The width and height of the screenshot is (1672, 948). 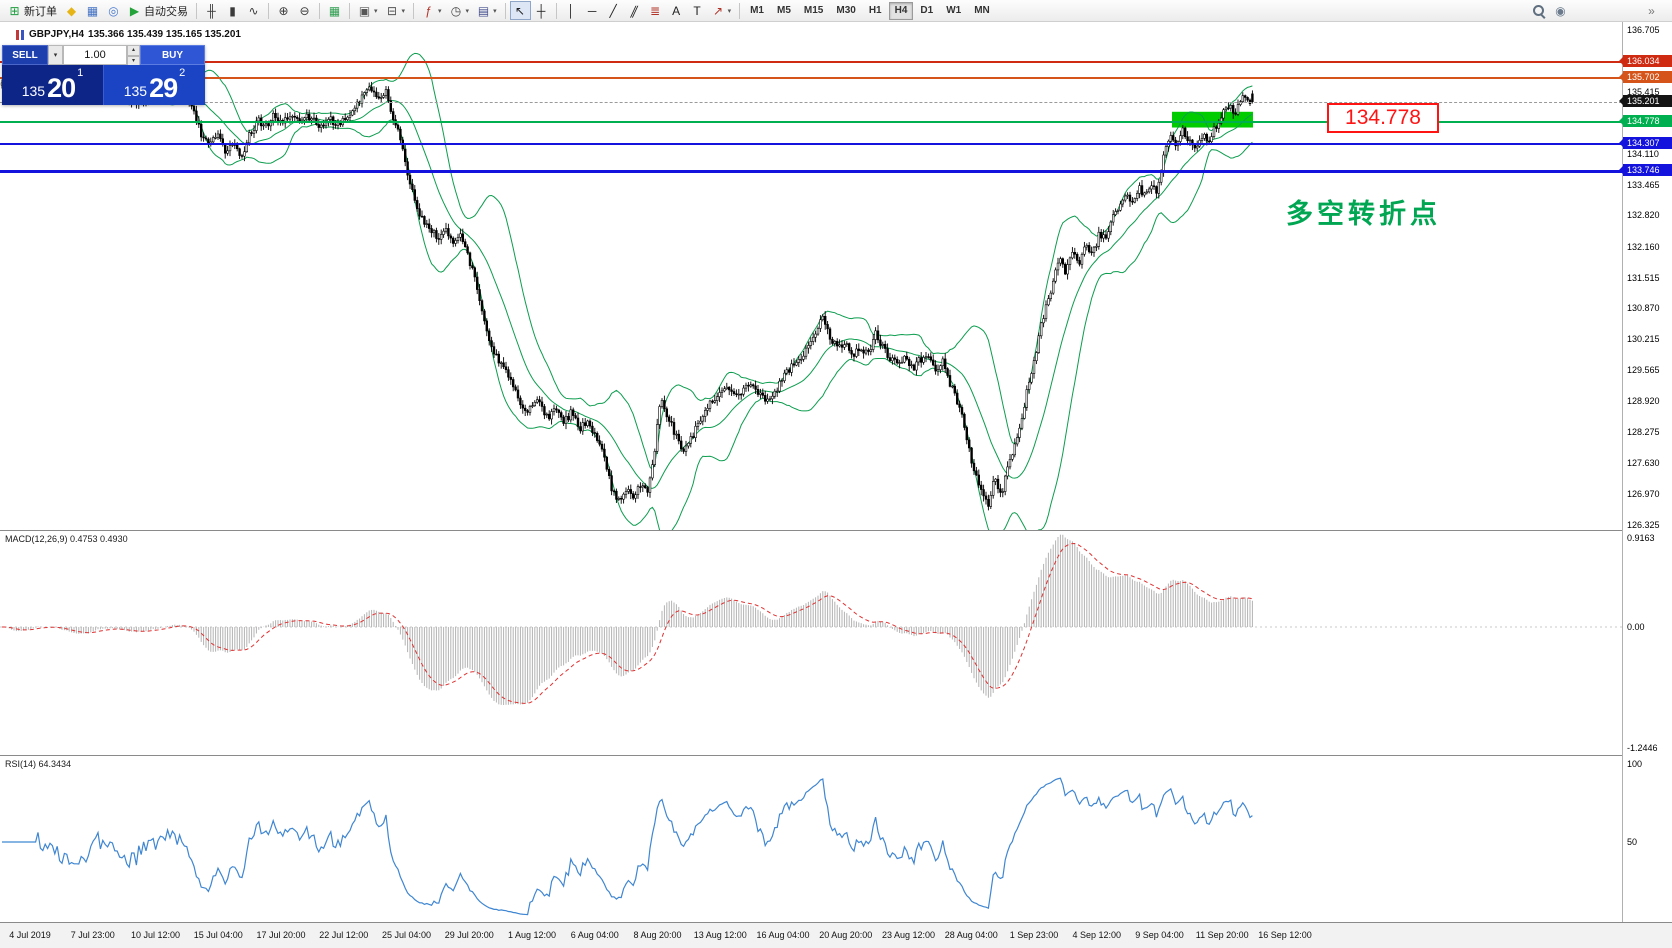 What do you see at coordinates (901, 10) in the screenshot?
I see `timeframe-h4-button: H4` at bounding box center [901, 10].